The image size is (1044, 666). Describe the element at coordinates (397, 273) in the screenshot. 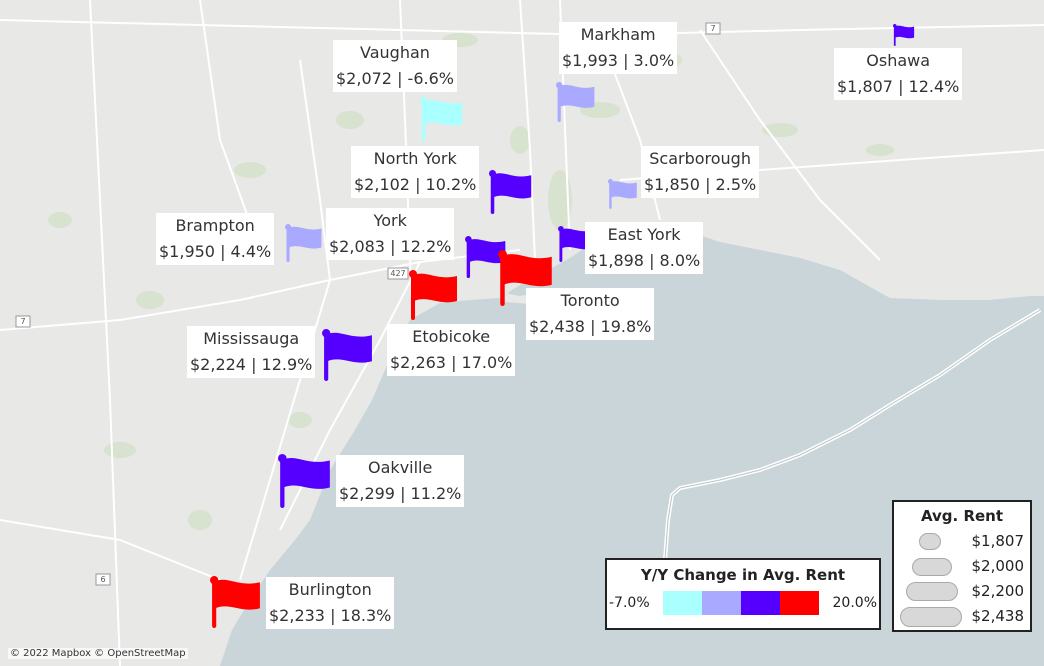

I see `shield-427: 427` at that location.